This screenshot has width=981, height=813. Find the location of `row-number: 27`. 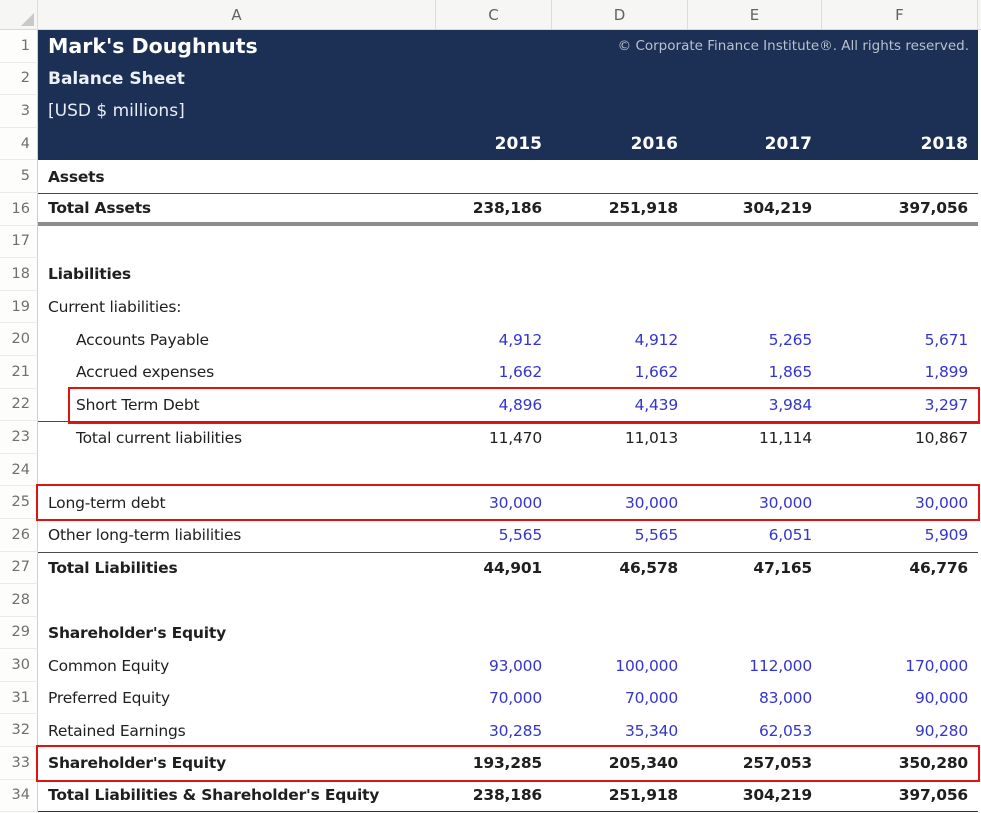

row-number: 27 is located at coordinates (19, 568).